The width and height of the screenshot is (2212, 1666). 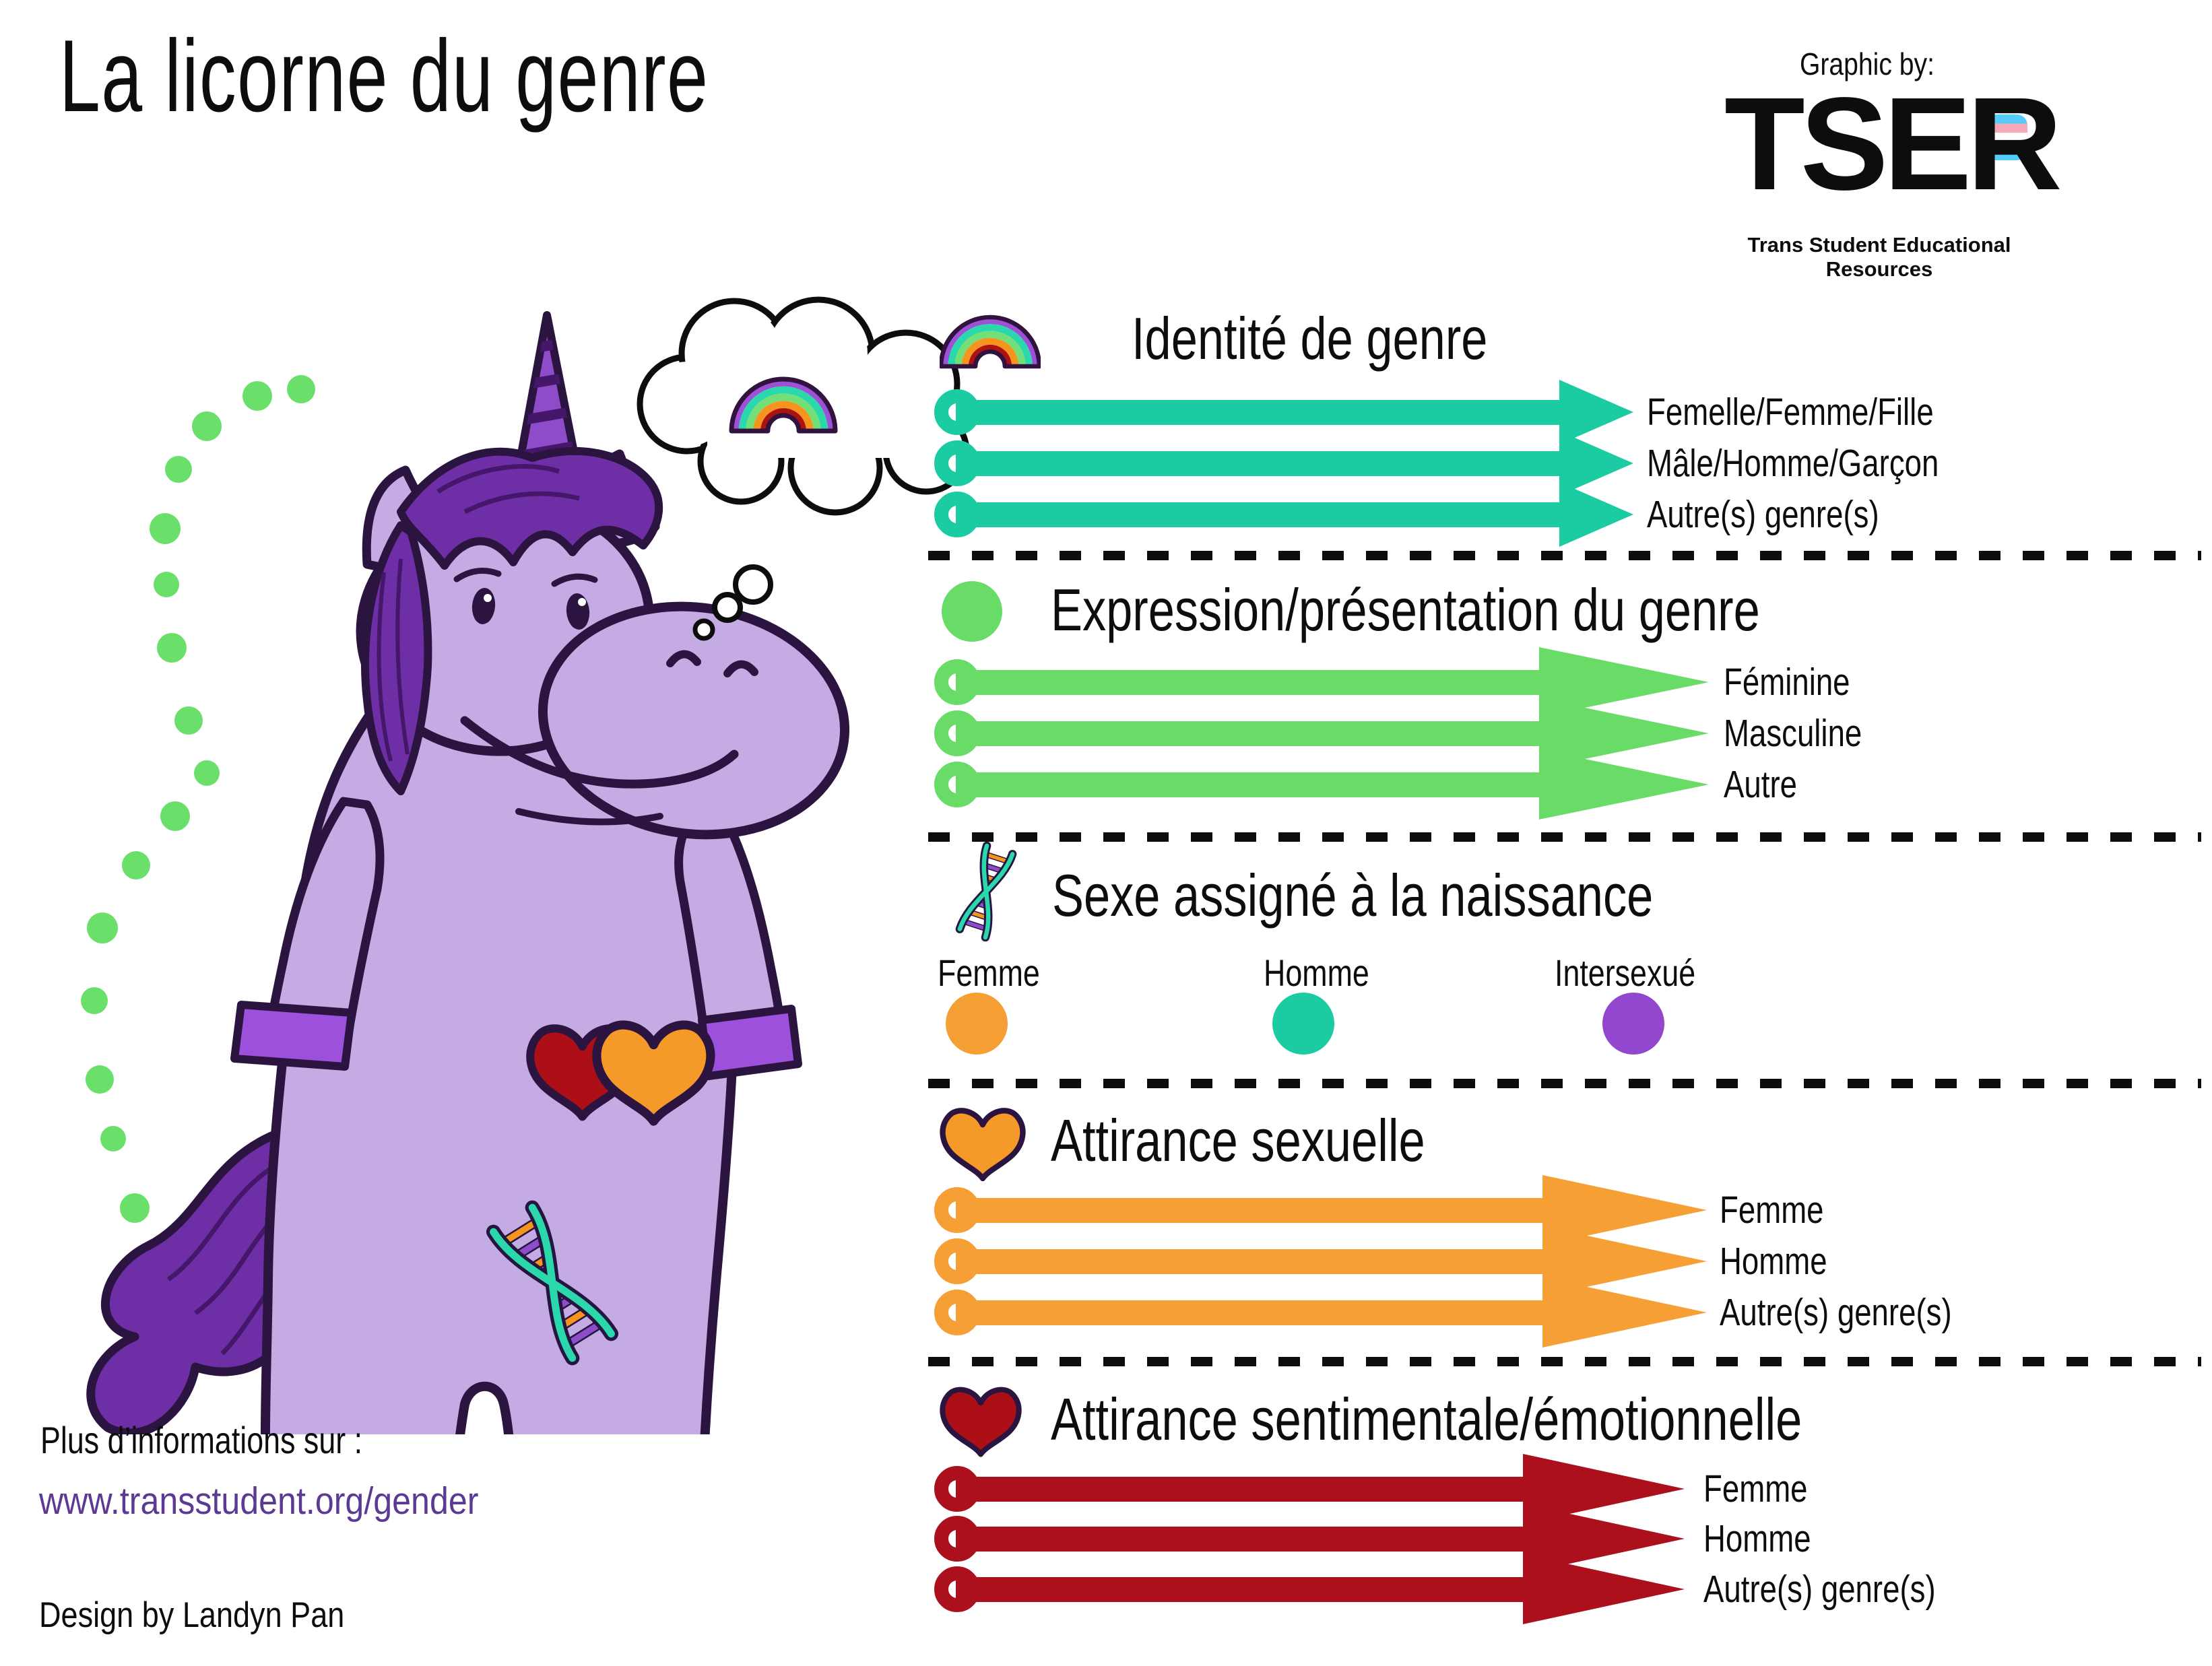 What do you see at coordinates (259, 1501) in the screenshot?
I see `footer-url: www.transstudent.org/gender` at bounding box center [259, 1501].